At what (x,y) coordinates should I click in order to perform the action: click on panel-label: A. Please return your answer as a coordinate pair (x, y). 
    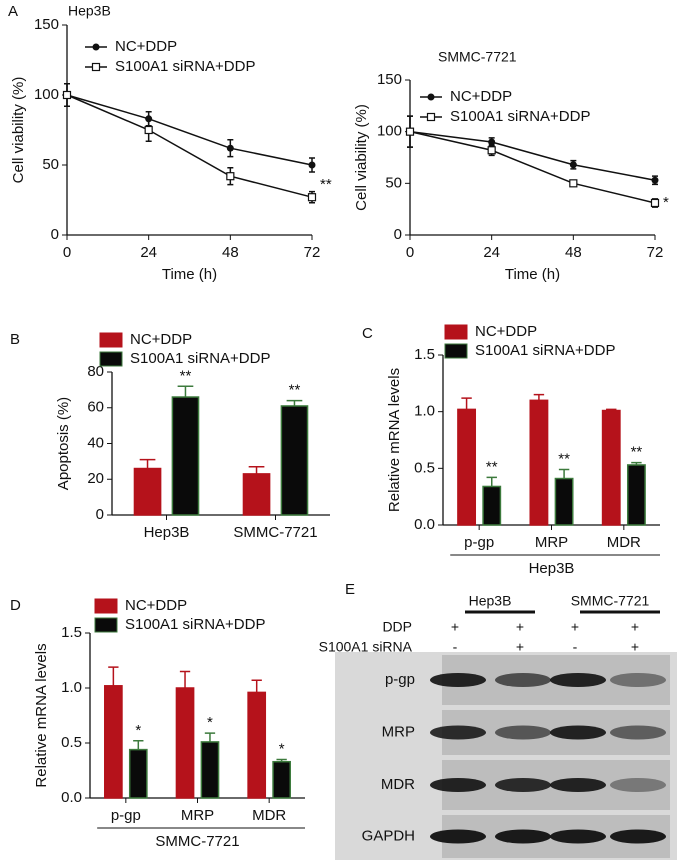
    Looking at the image, I should click on (13, 11).